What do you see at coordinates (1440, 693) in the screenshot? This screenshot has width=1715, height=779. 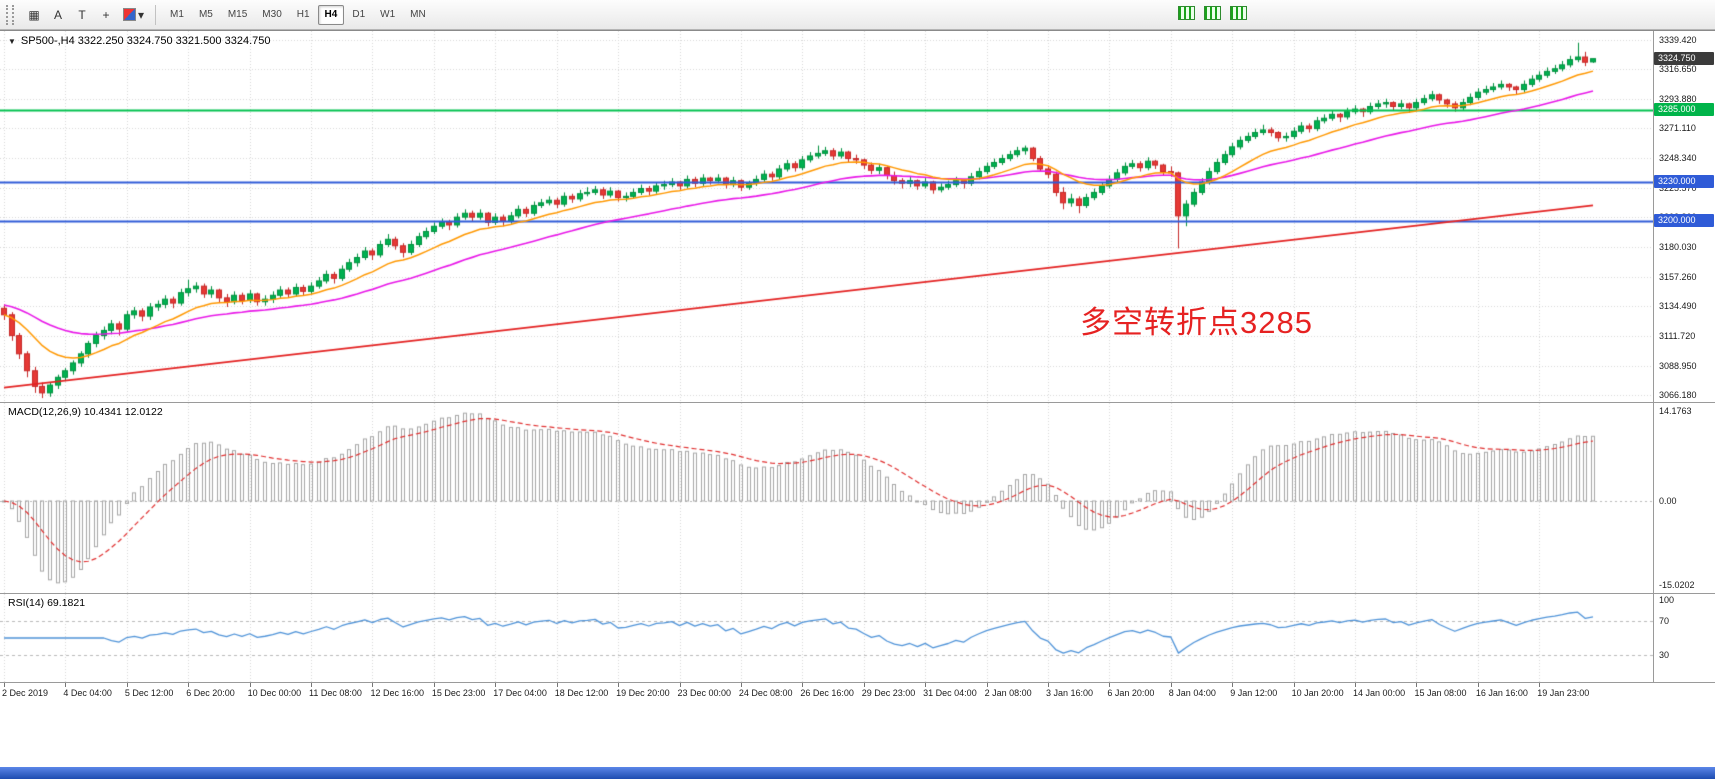 I see `time-axis-label: 15 Jan 08:00` at bounding box center [1440, 693].